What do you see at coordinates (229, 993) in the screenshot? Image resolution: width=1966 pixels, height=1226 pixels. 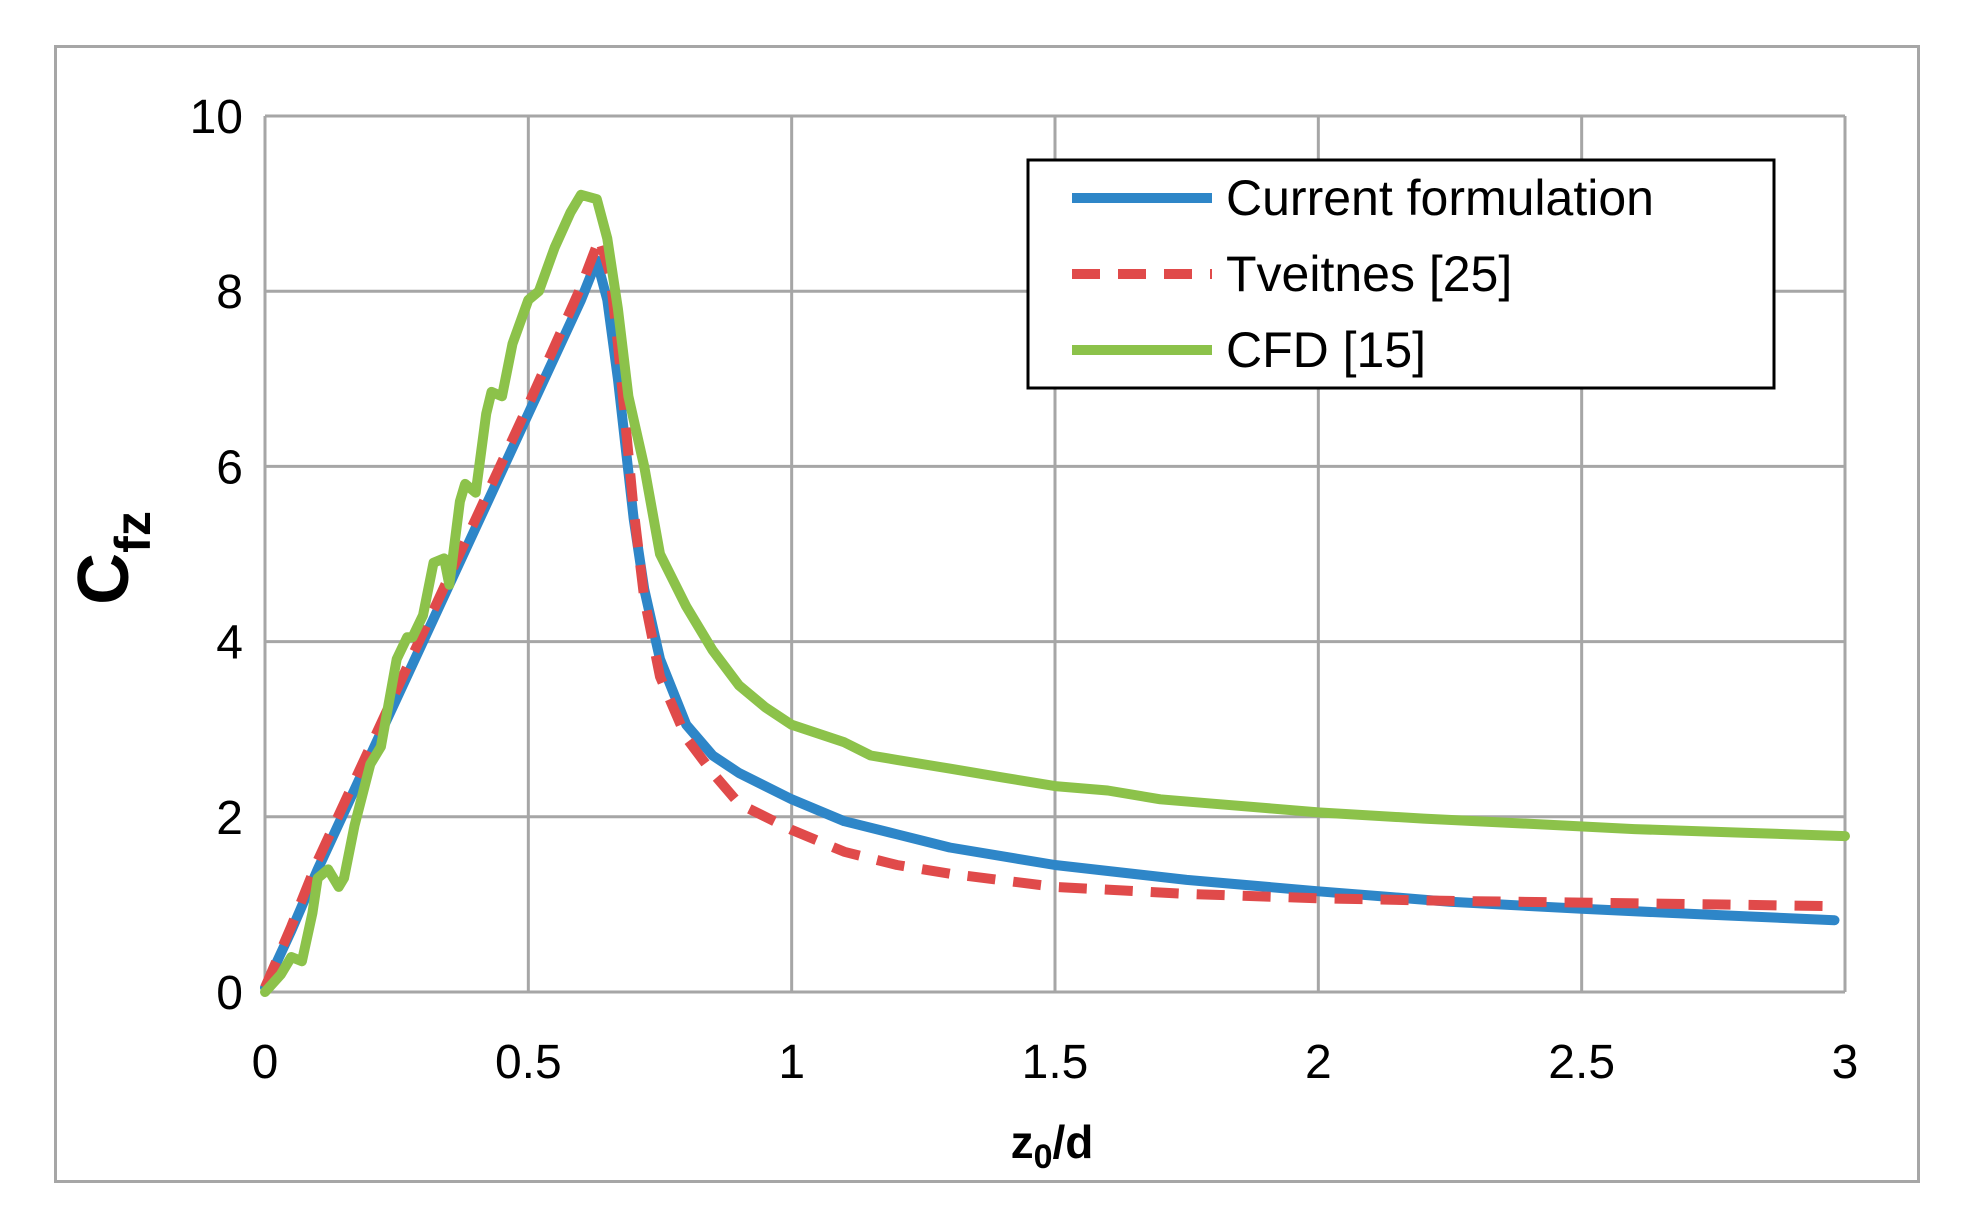 I see `y-tick-label: 0` at bounding box center [229, 993].